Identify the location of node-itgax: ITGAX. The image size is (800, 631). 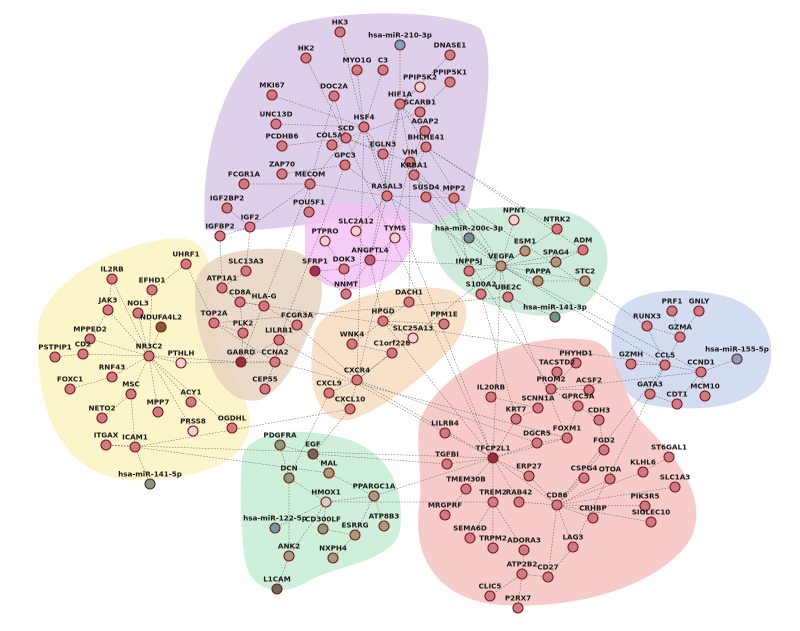
(106, 441).